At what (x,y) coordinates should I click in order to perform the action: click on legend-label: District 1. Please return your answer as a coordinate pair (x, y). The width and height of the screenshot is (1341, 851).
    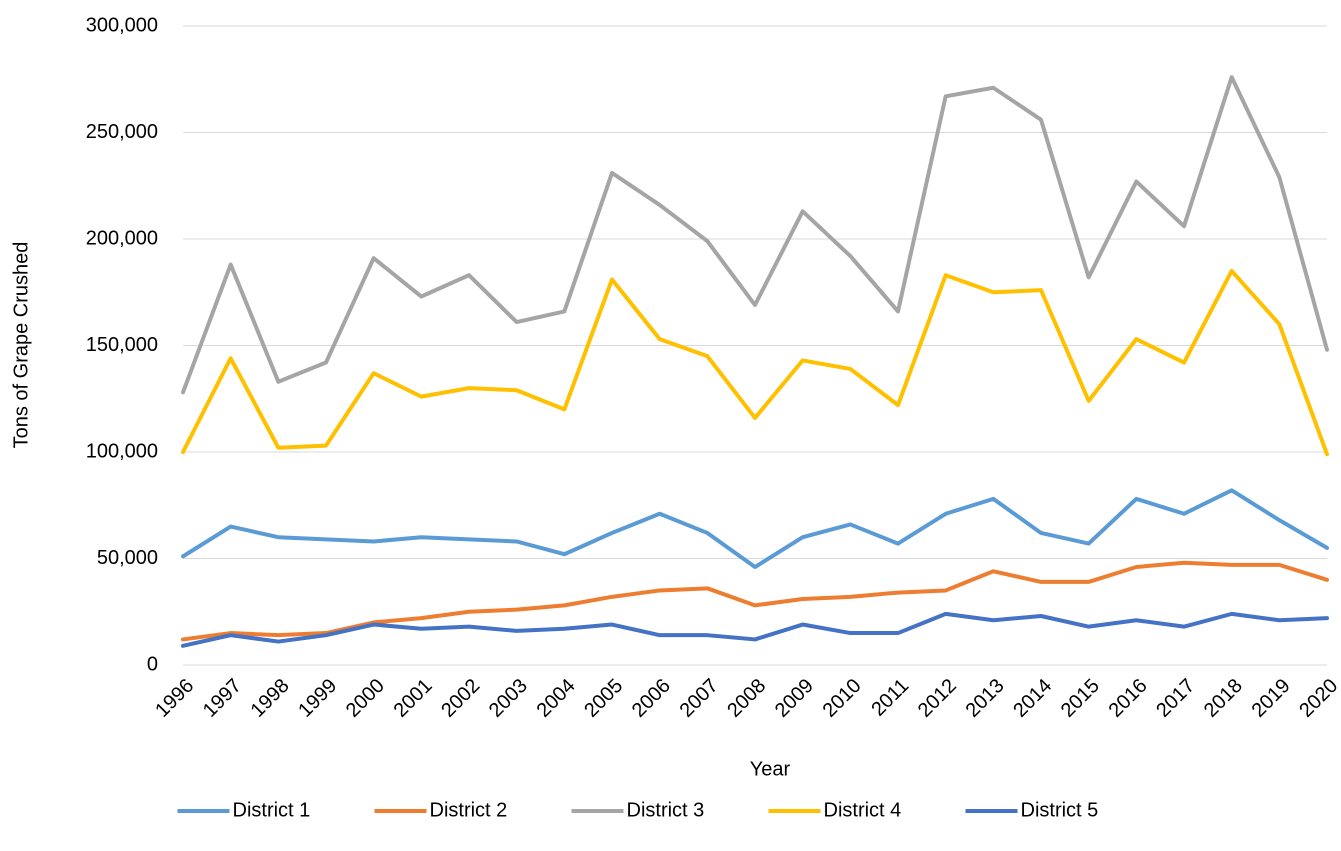
    Looking at the image, I should click on (272, 810).